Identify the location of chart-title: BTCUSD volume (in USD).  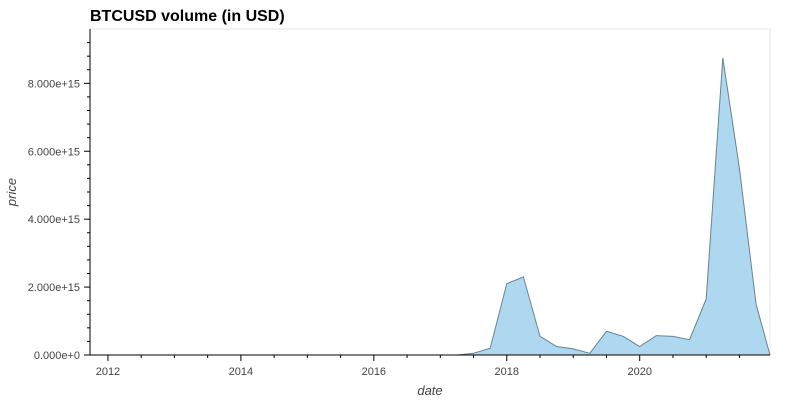
(187, 16).